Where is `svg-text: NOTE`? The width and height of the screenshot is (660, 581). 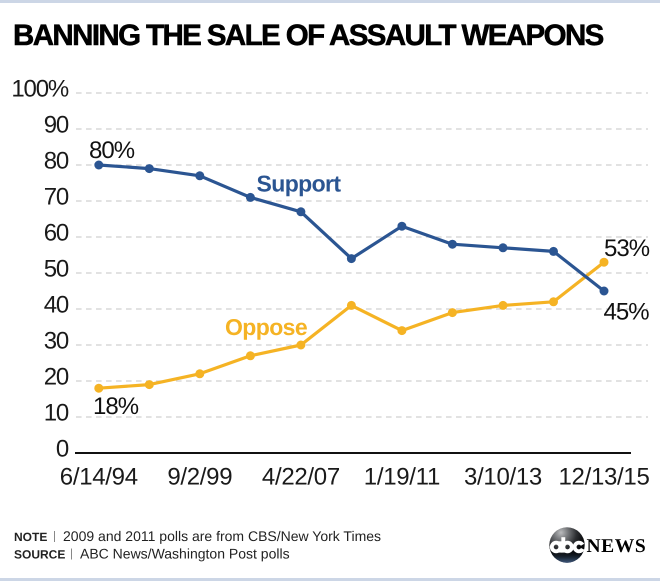 svg-text: NOTE is located at coordinates (30, 537).